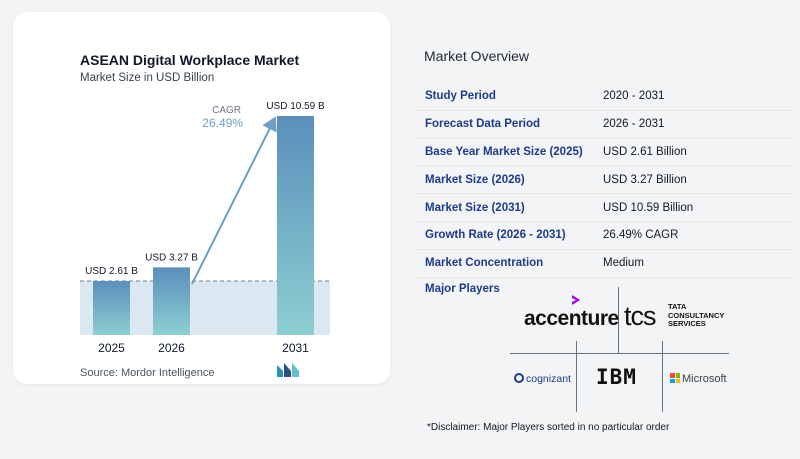  Describe the element at coordinates (483, 124) in the screenshot. I see `row-label: Forecast Data Period` at that location.